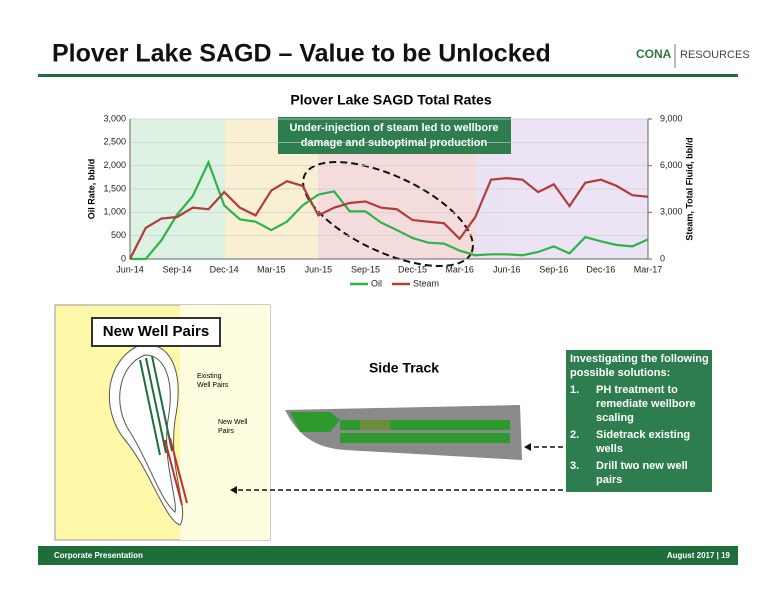 This screenshot has height=600, width=776. What do you see at coordinates (118, 235) in the screenshot?
I see `y-tick-label: 500` at bounding box center [118, 235].